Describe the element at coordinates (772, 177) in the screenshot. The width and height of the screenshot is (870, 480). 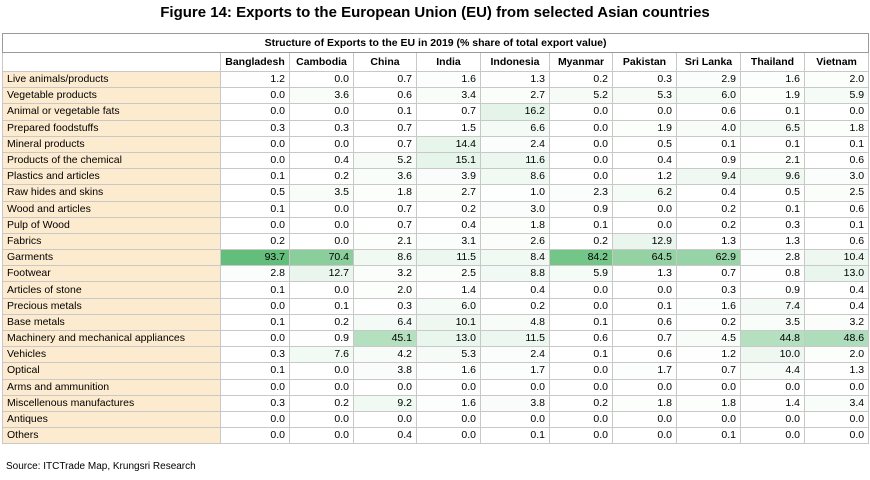
I see `value-cell: 9.6` at that location.